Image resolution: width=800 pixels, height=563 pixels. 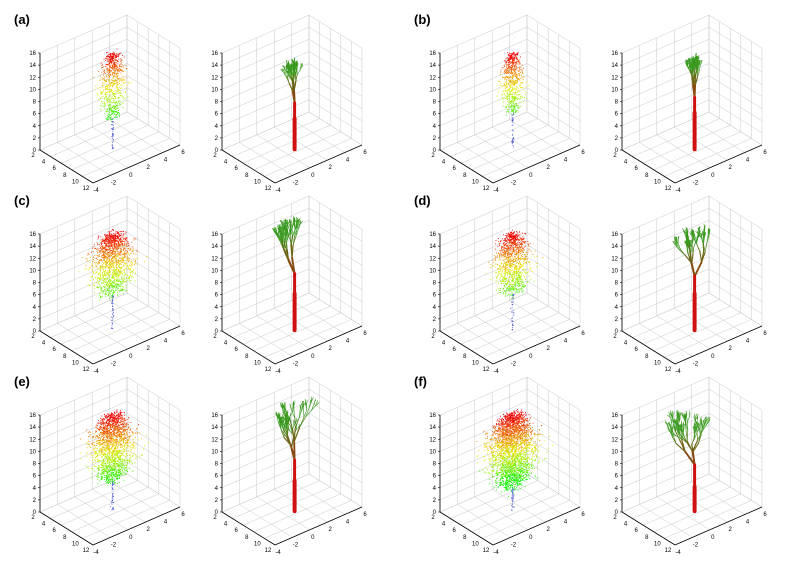 What do you see at coordinates (35, 296) in the screenshot?
I see `z-tick-label: 6` at bounding box center [35, 296].